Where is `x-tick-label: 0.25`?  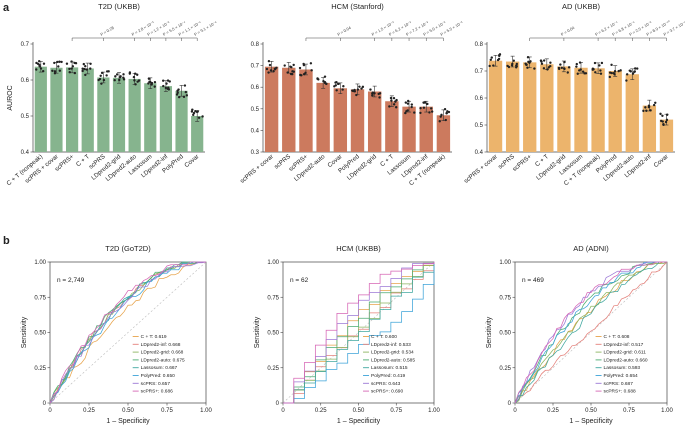
x-tick-label: 0.25 is located at coordinates (321, 411).